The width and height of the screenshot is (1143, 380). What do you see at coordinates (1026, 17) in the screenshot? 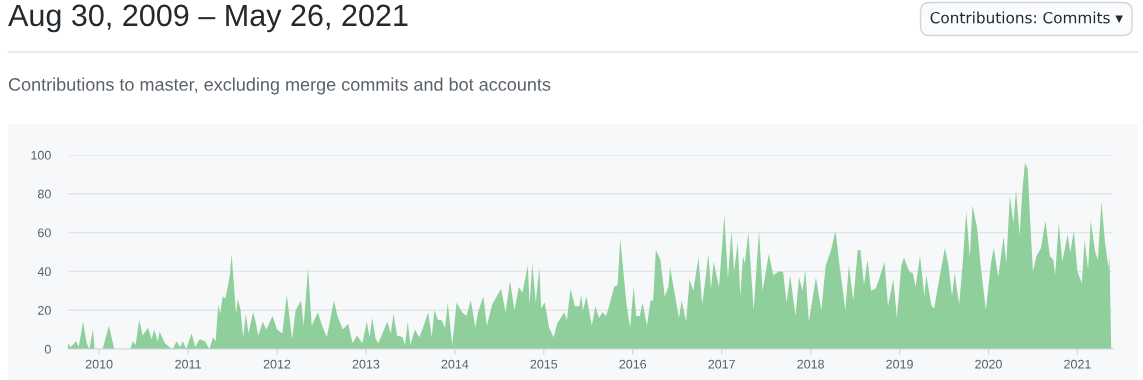
I see `text: Contributions: Commits ▾` at bounding box center [1026, 17].